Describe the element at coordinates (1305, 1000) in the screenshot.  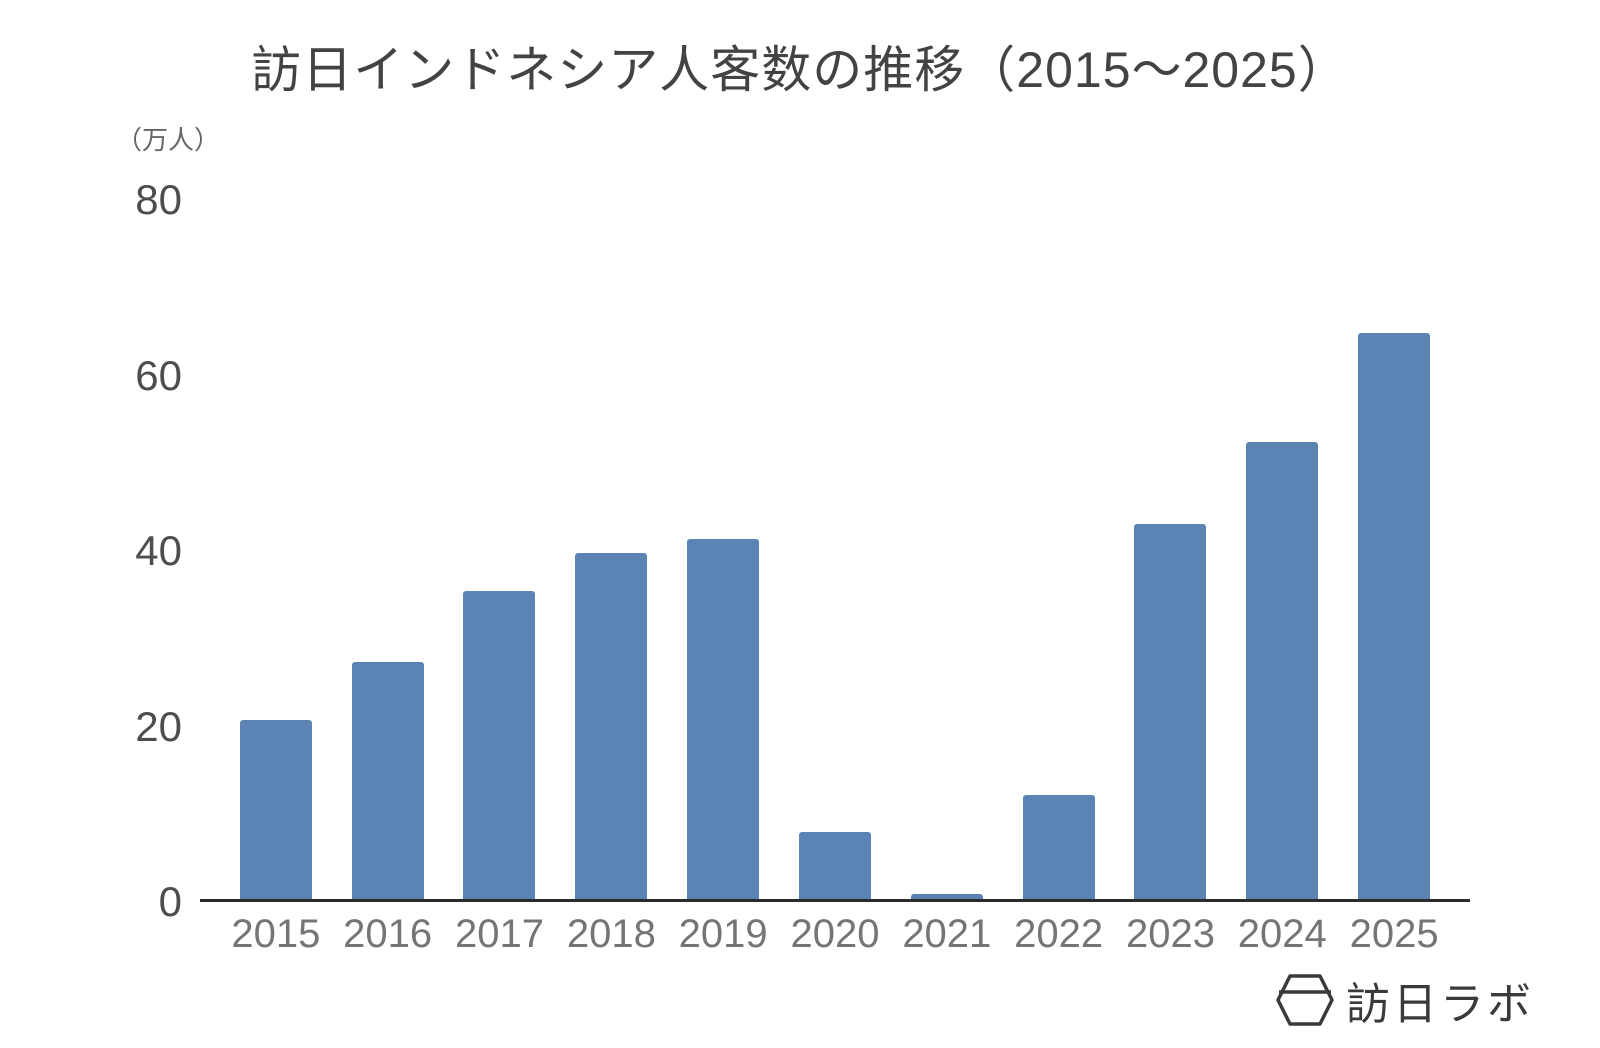
I see `hexagon-lantern-icon` at that location.